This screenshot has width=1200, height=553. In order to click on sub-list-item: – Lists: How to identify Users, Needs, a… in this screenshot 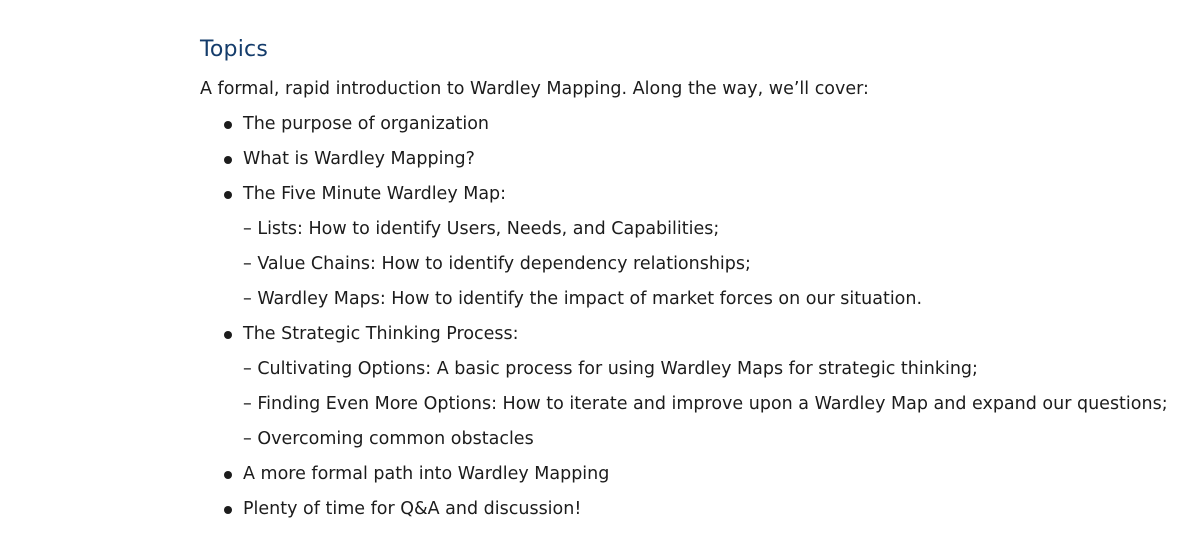, I will do `click(680, 229)`.